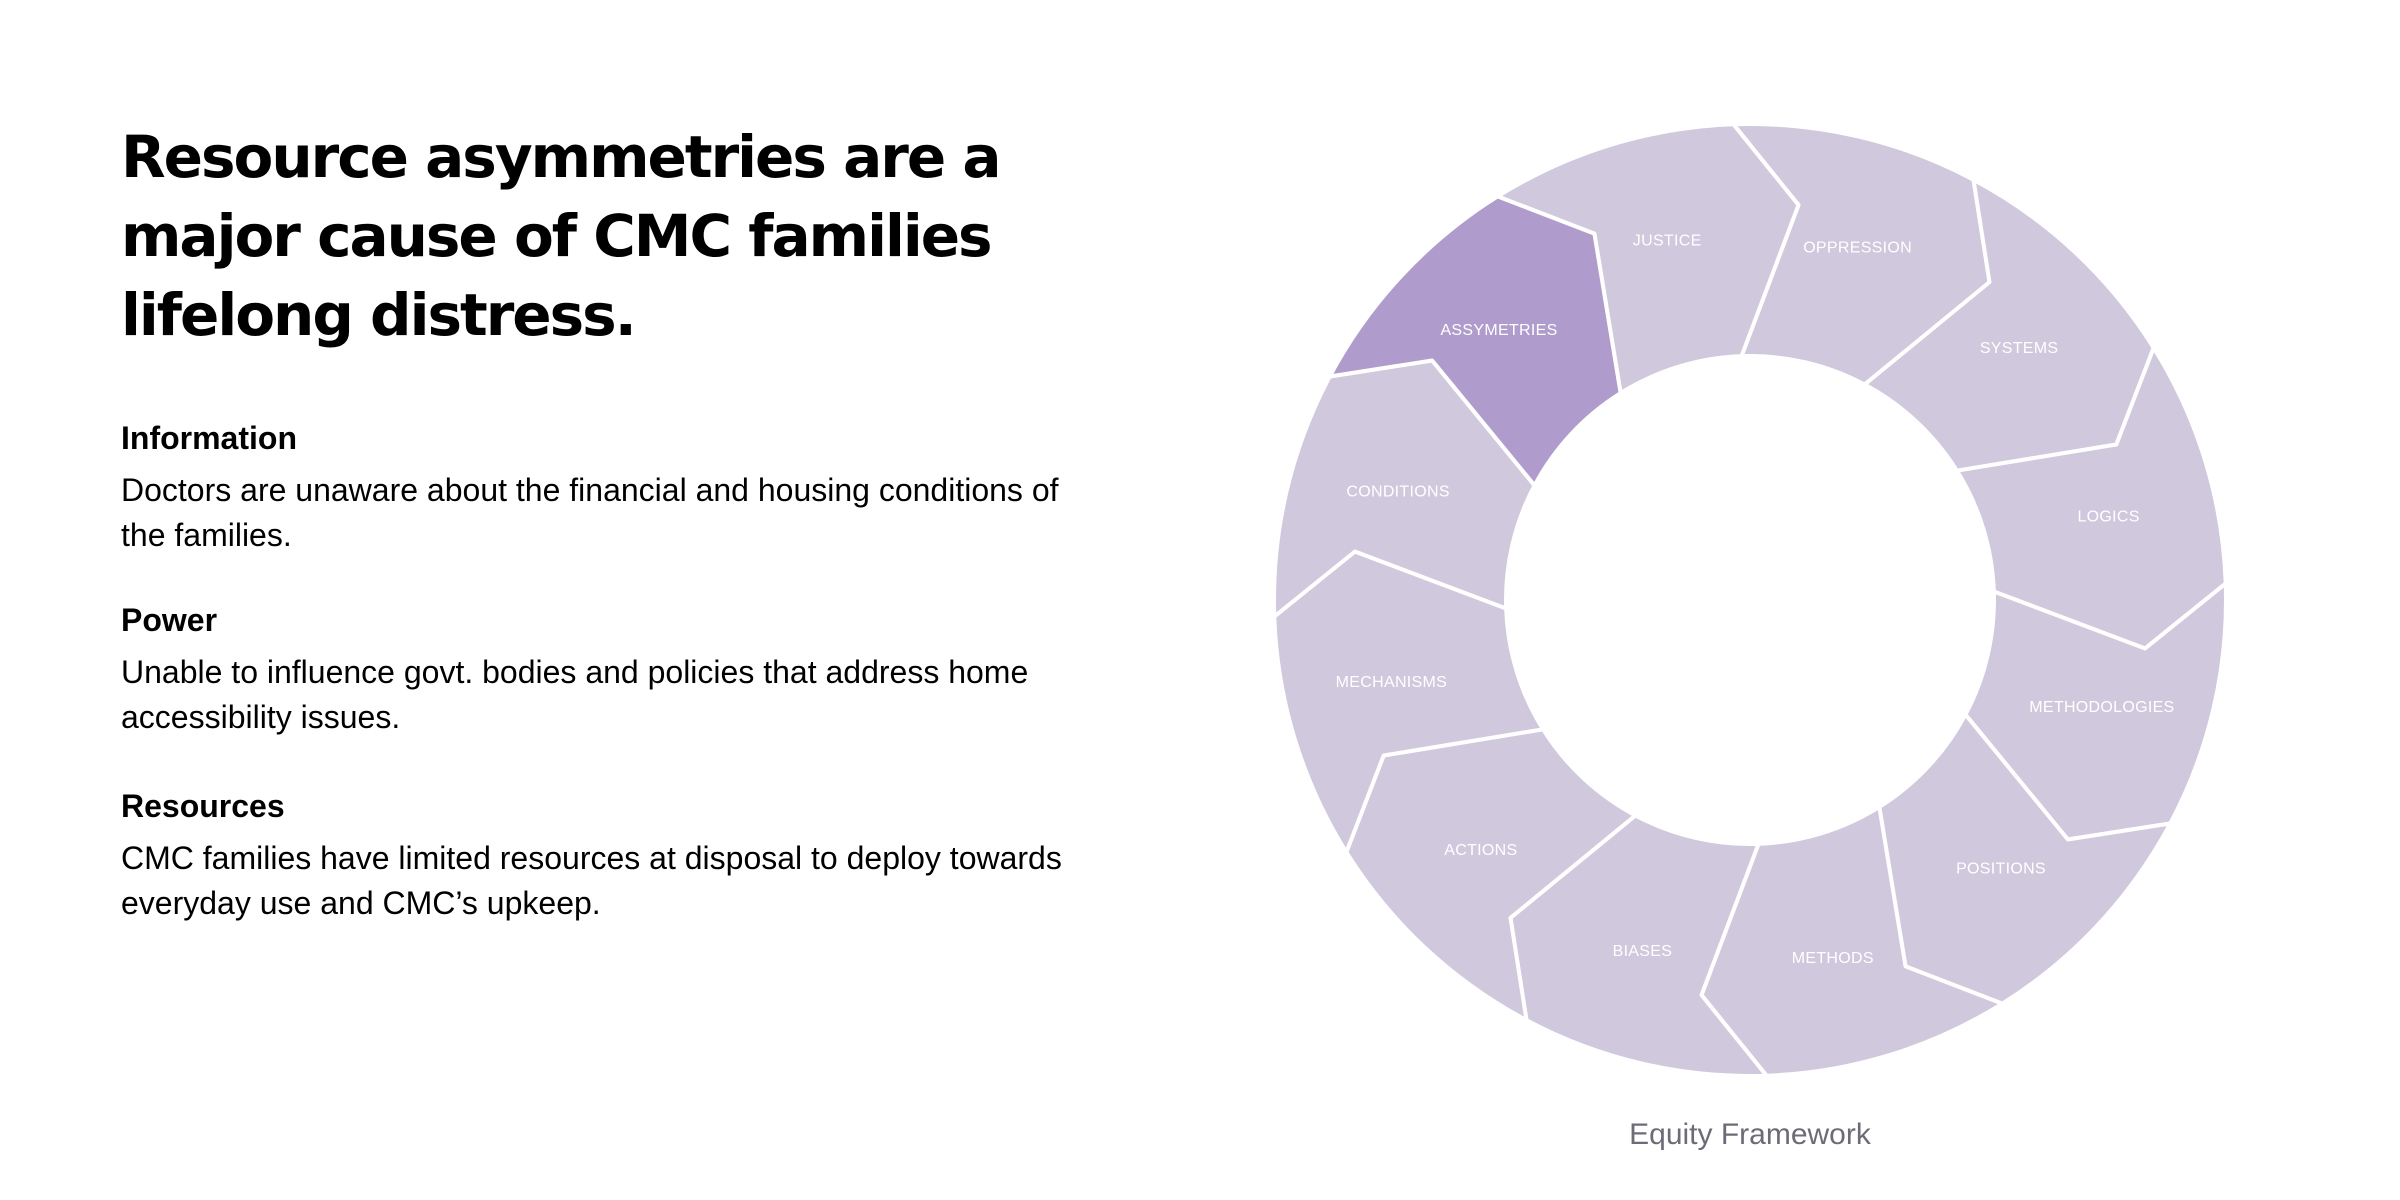  What do you see at coordinates (1857, 247) in the screenshot?
I see `wheel-label-oppression: OPPRESSION` at bounding box center [1857, 247].